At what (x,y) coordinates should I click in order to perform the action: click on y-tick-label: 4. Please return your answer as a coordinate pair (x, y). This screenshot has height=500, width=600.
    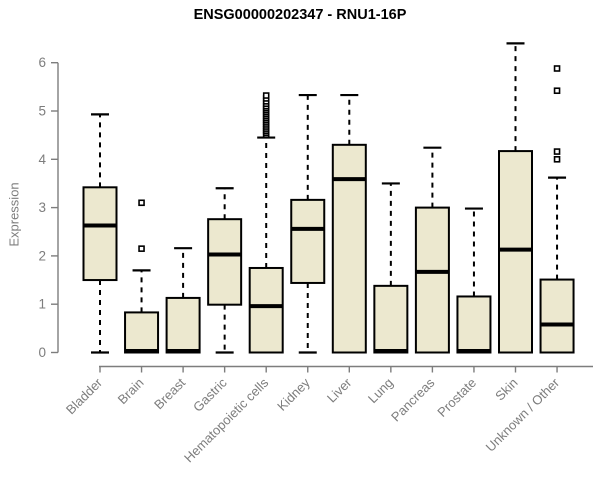
    Looking at the image, I should click on (42, 159).